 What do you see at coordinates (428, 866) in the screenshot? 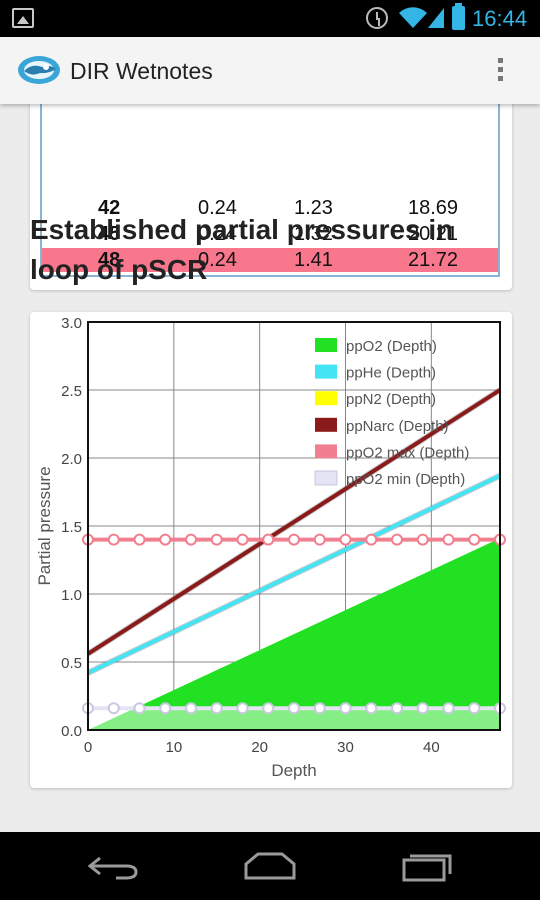
I see `recent-apps-icon` at bounding box center [428, 866].